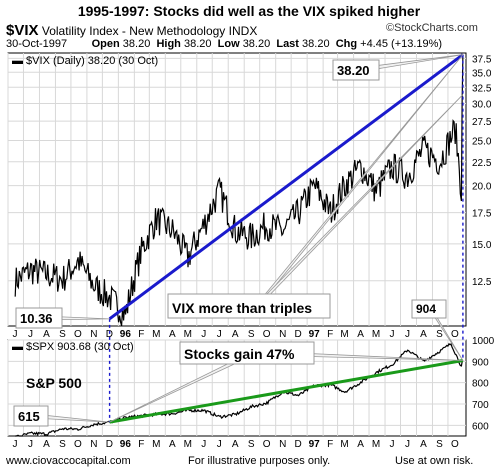  Describe the element at coordinates (73, 347) in the screenshot. I see `spx-legend: ▬ $SPX 903.68 (30 Oct)` at that location.